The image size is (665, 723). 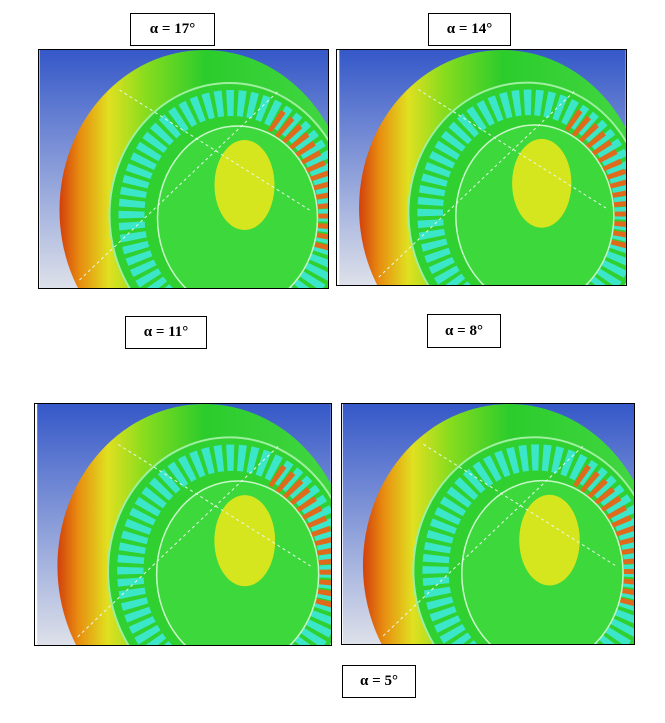 What do you see at coordinates (464, 331) in the screenshot?
I see `panel-label: α = 8°` at bounding box center [464, 331].